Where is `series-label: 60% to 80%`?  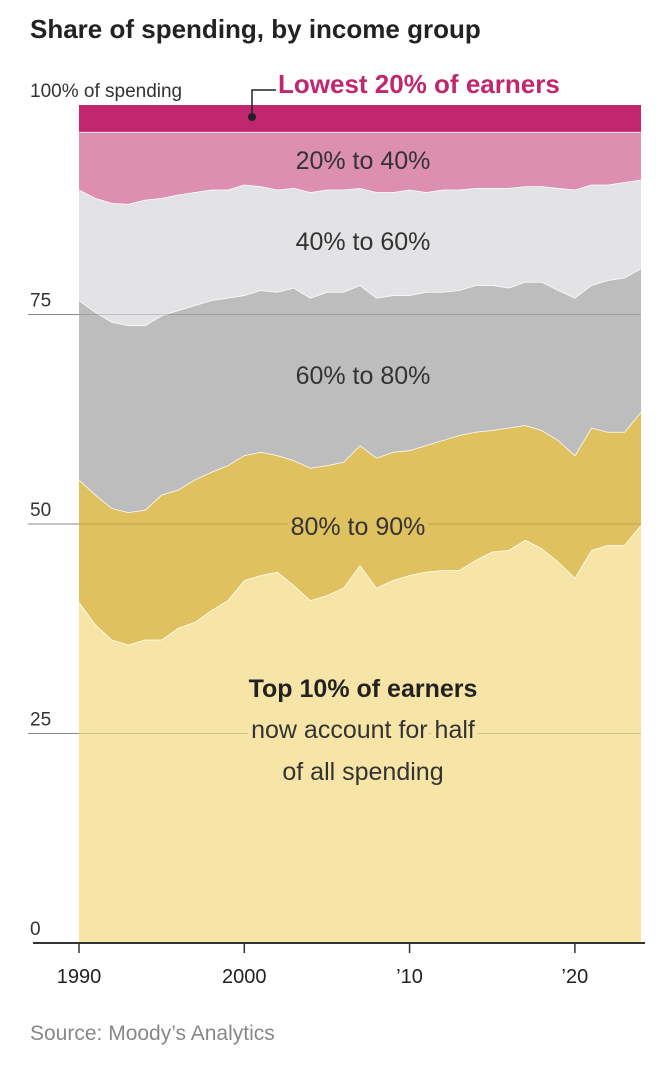 series-label: 60% to 80% is located at coordinates (363, 376).